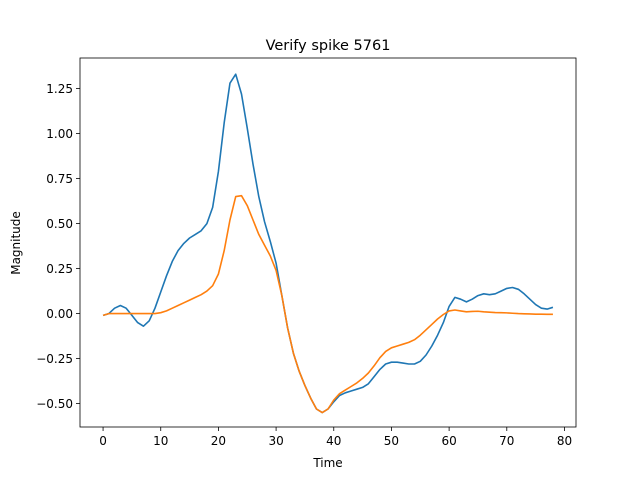 The width and height of the screenshot is (640, 480). Describe the element at coordinates (327, 463) in the screenshot. I see `x-axis-label: Time` at that location.